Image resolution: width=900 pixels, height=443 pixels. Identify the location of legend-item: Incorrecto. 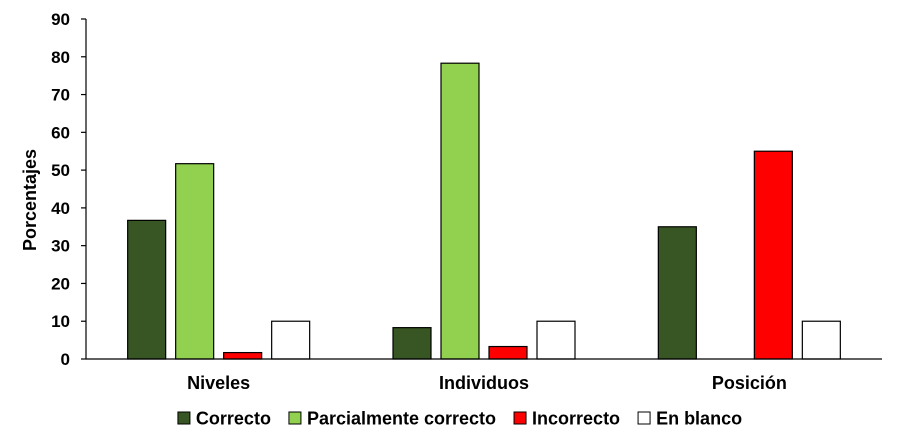
(566, 419).